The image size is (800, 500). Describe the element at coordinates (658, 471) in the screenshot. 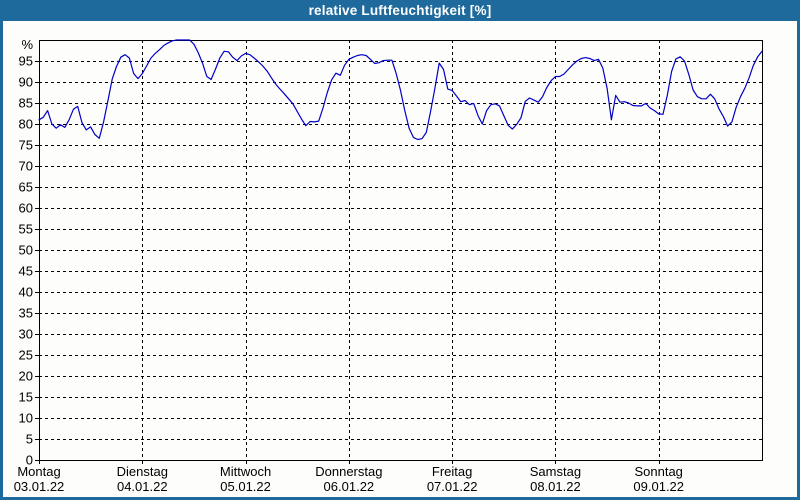

I see `x-tick-day-label: Sonntag` at that location.